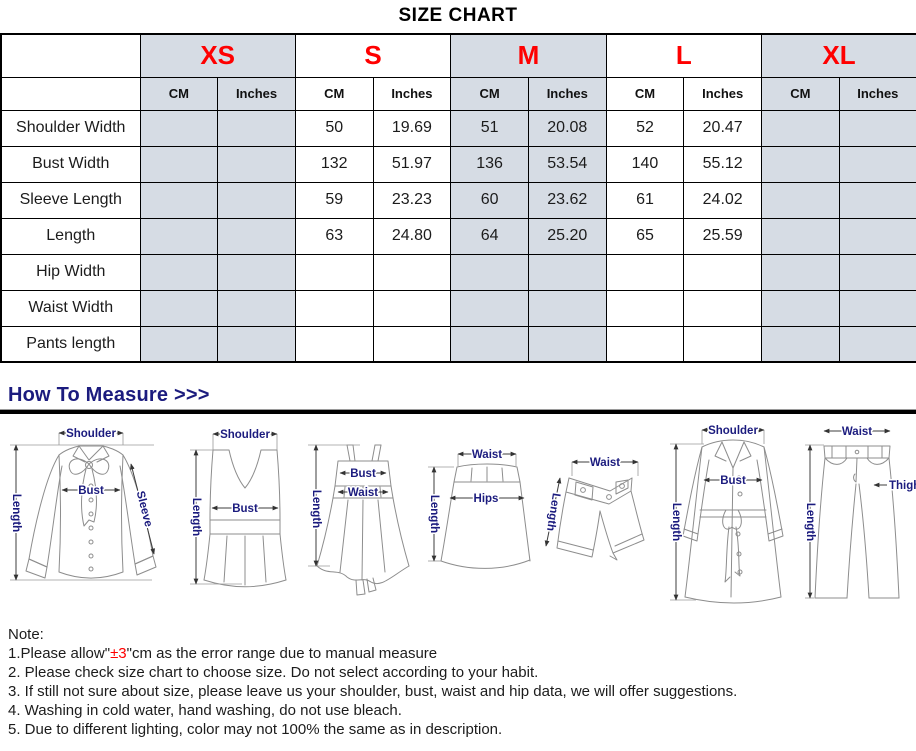  What do you see at coordinates (118, 653) in the screenshot?
I see `note-error-range: ±3` at bounding box center [118, 653].